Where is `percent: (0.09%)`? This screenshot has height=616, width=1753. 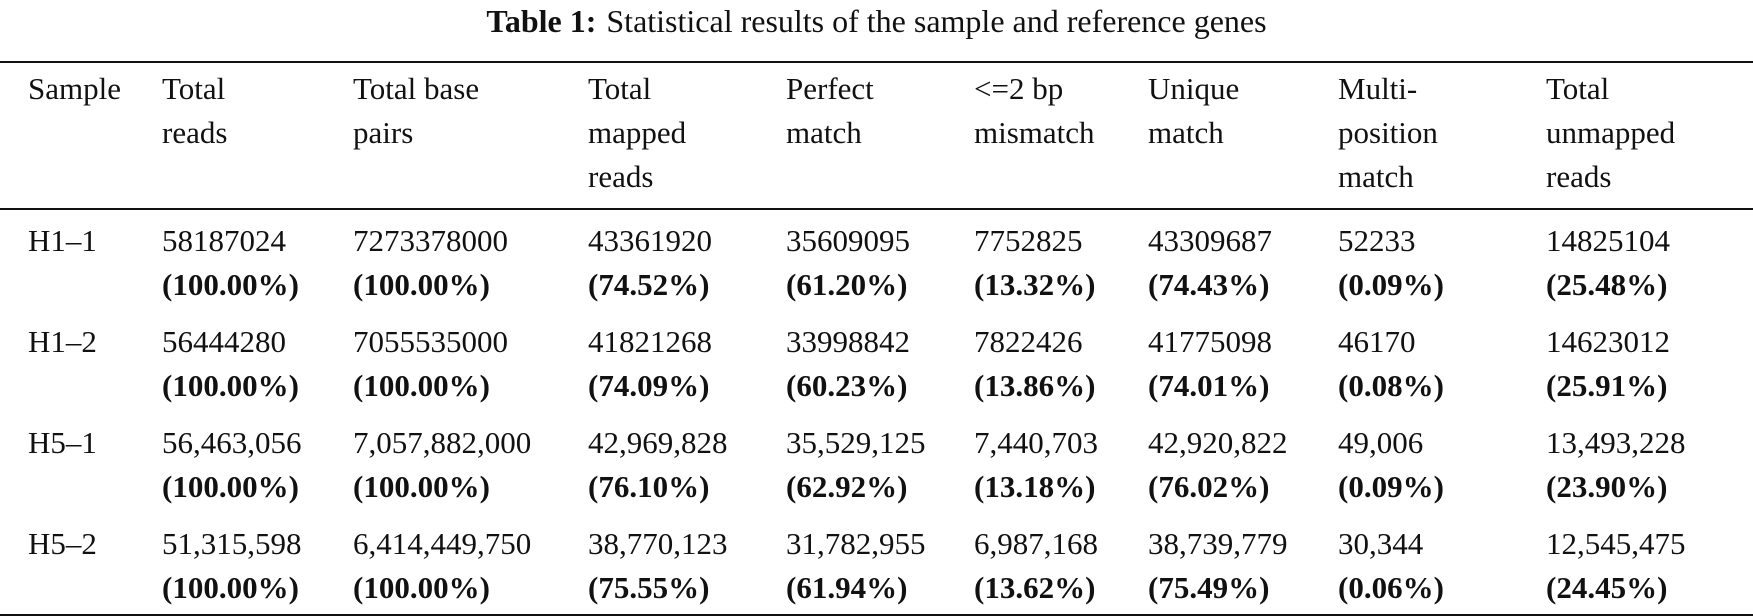 percent: (0.09%) is located at coordinates (1391, 486).